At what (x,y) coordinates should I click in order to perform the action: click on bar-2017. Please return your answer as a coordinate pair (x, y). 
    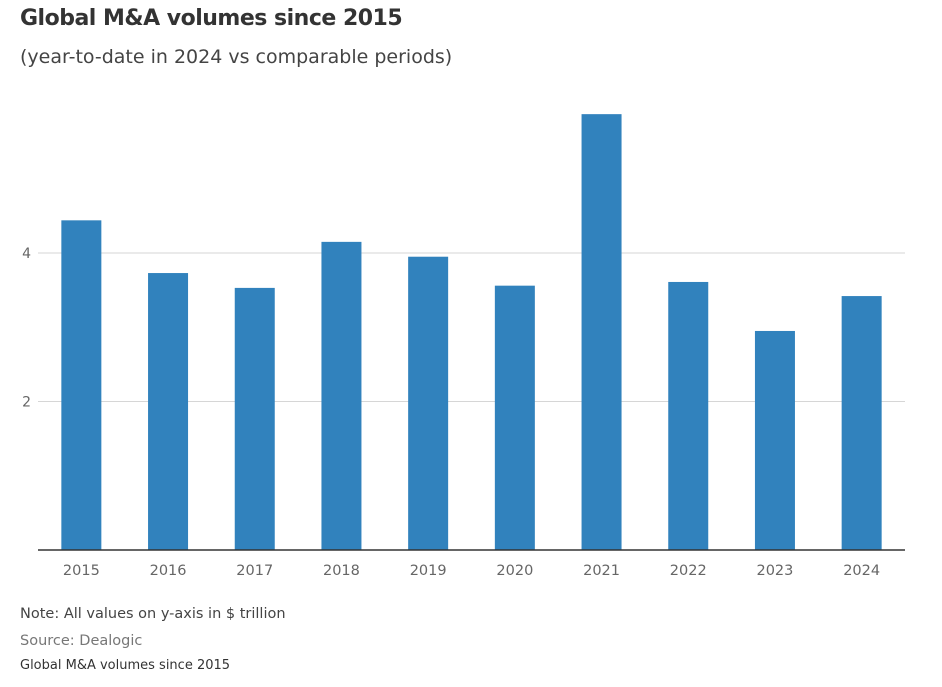
    Looking at the image, I should click on (254, 418).